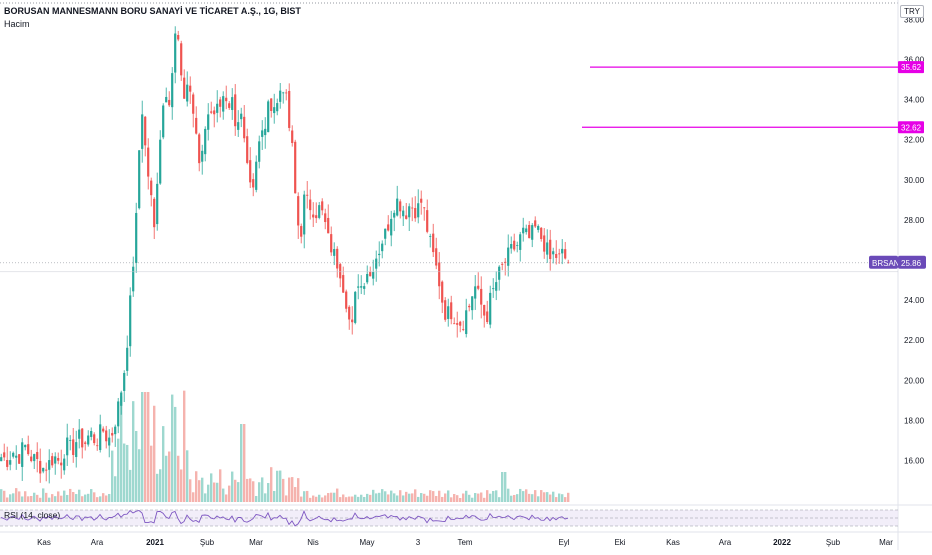 The width and height of the screenshot is (932, 555). Describe the element at coordinates (911, 127) in the screenshot. I see `horizontal-line-label: 32.62` at that location.